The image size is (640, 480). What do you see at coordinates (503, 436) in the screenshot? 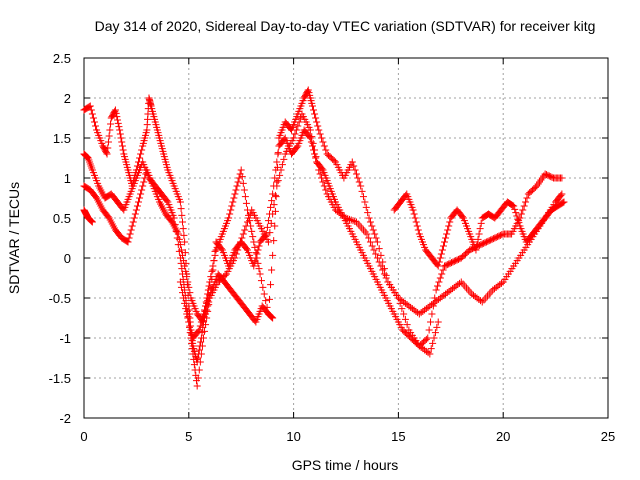
I see `x-tick-label: 20` at bounding box center [503, 436].